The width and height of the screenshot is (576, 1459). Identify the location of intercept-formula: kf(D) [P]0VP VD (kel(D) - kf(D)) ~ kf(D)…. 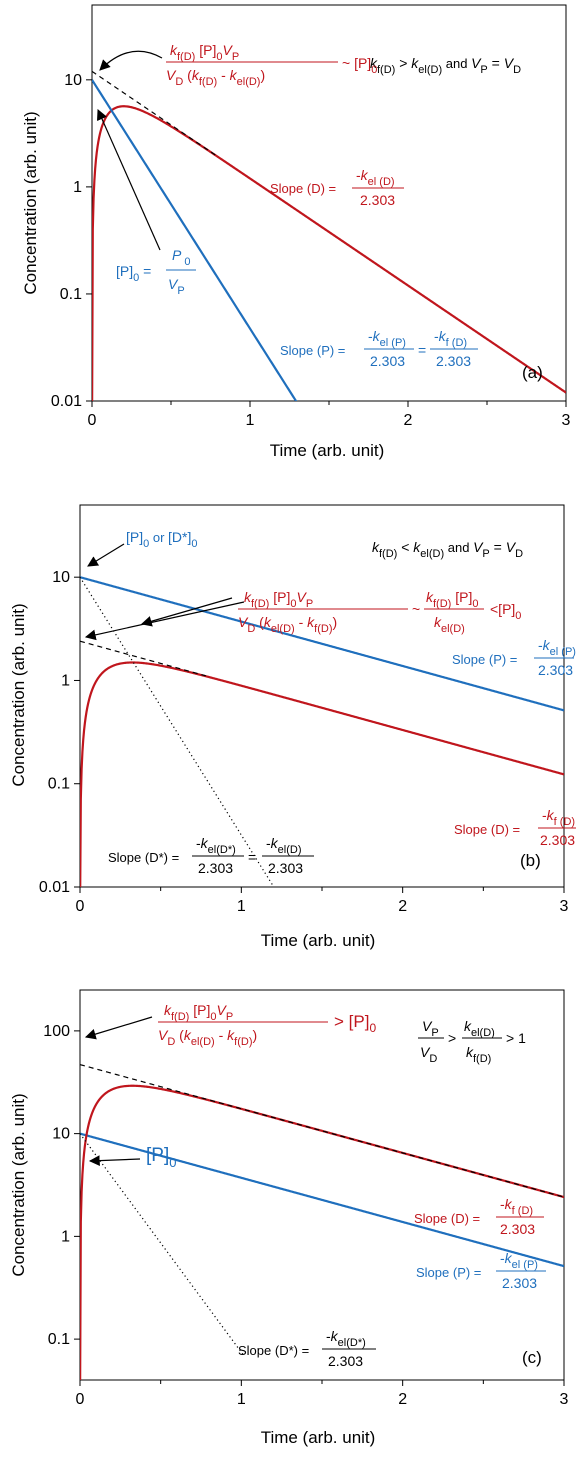
(379, 612).